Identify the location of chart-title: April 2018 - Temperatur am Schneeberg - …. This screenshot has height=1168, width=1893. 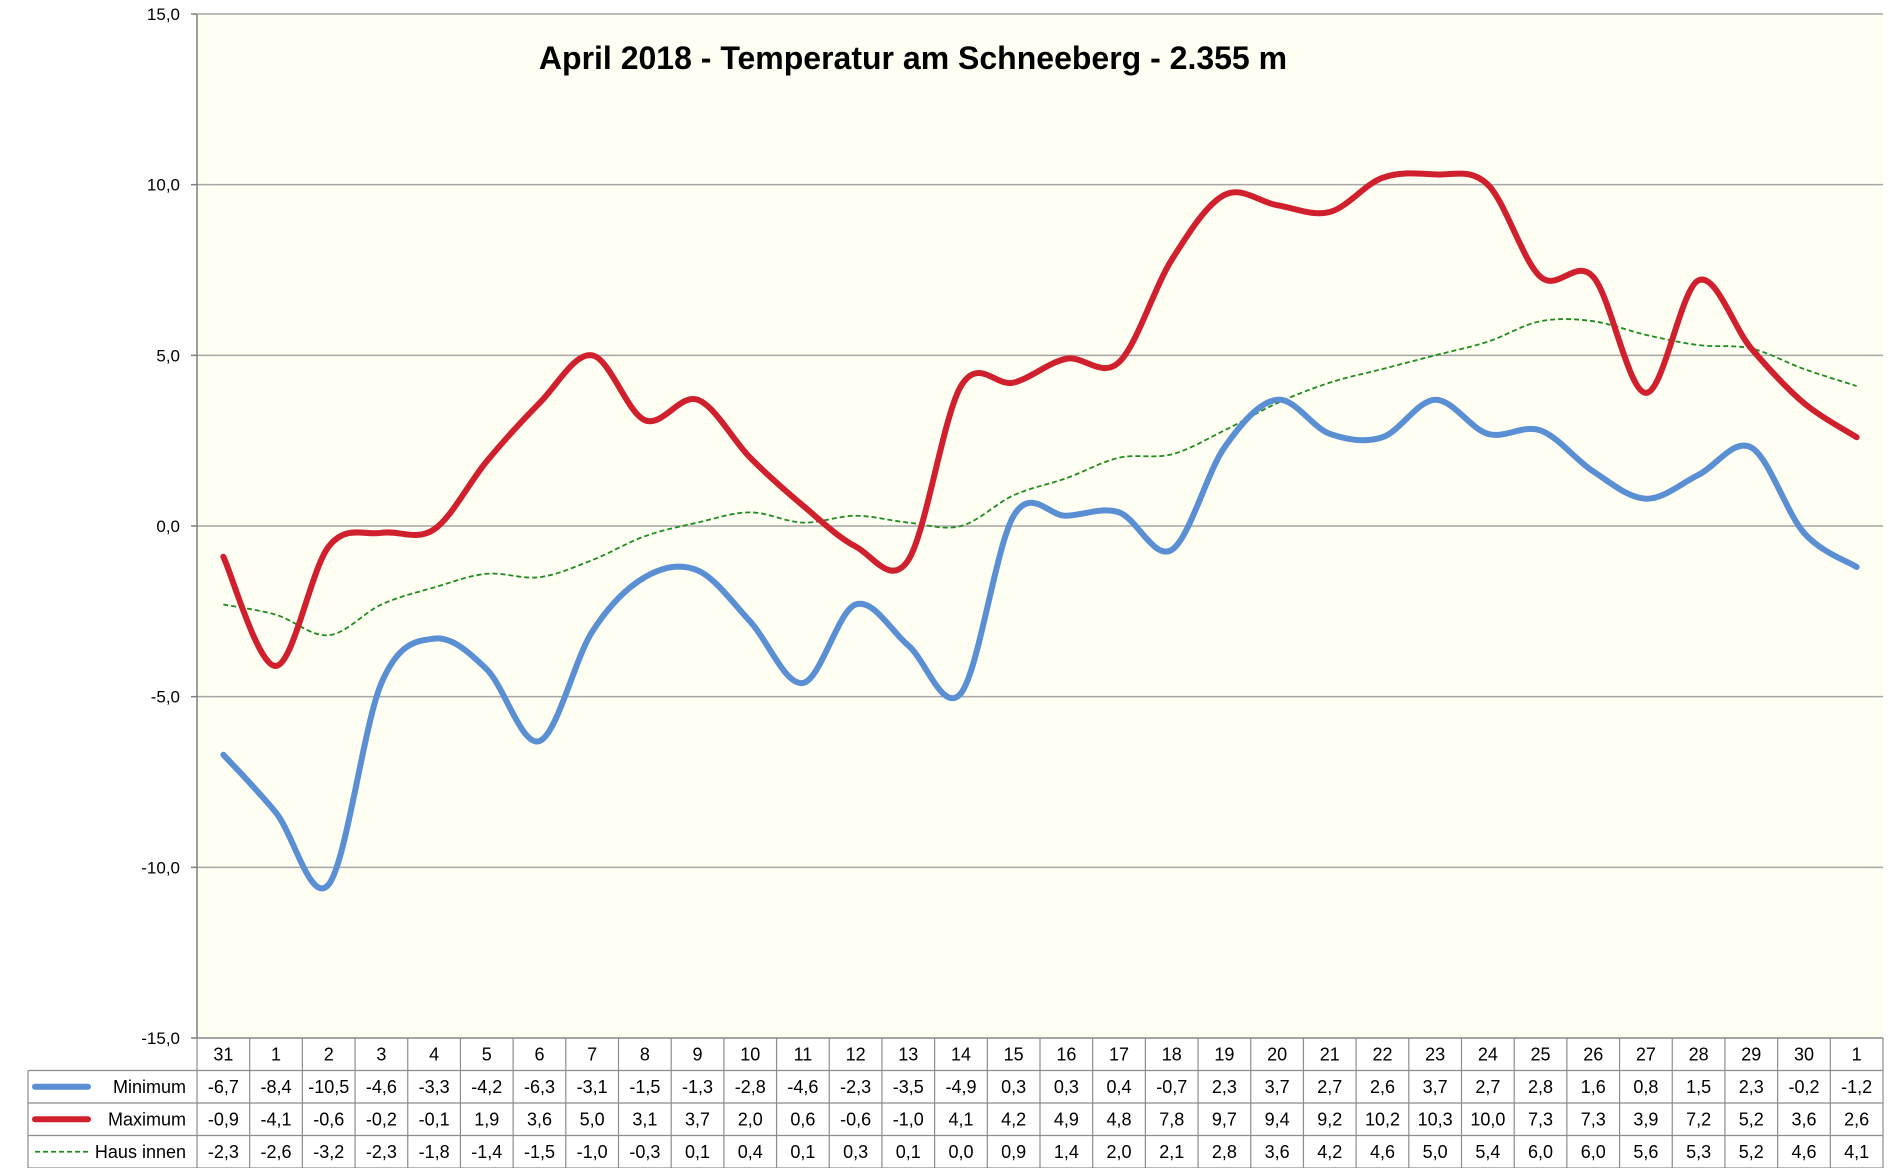
(913, 58).